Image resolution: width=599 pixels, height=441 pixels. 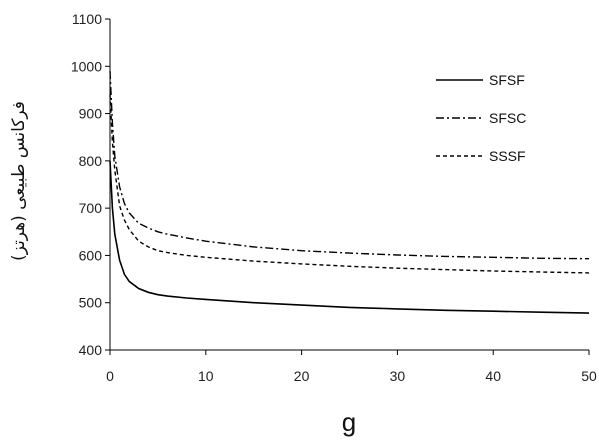 What do you see at coordinates (91, 208) in the screenshot?
I see `y-tick-label: 700` at bounding box center [91, 208].